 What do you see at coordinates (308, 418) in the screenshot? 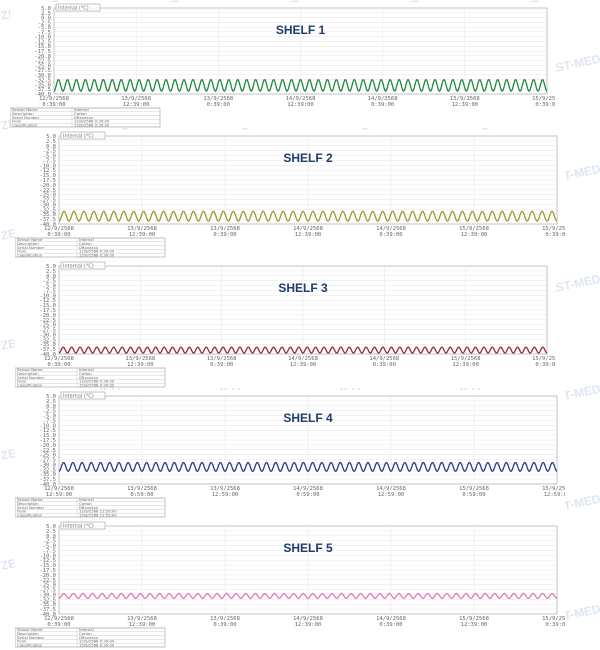
I see `chart-title: SHELF 4` at bounding box center [308, 418].